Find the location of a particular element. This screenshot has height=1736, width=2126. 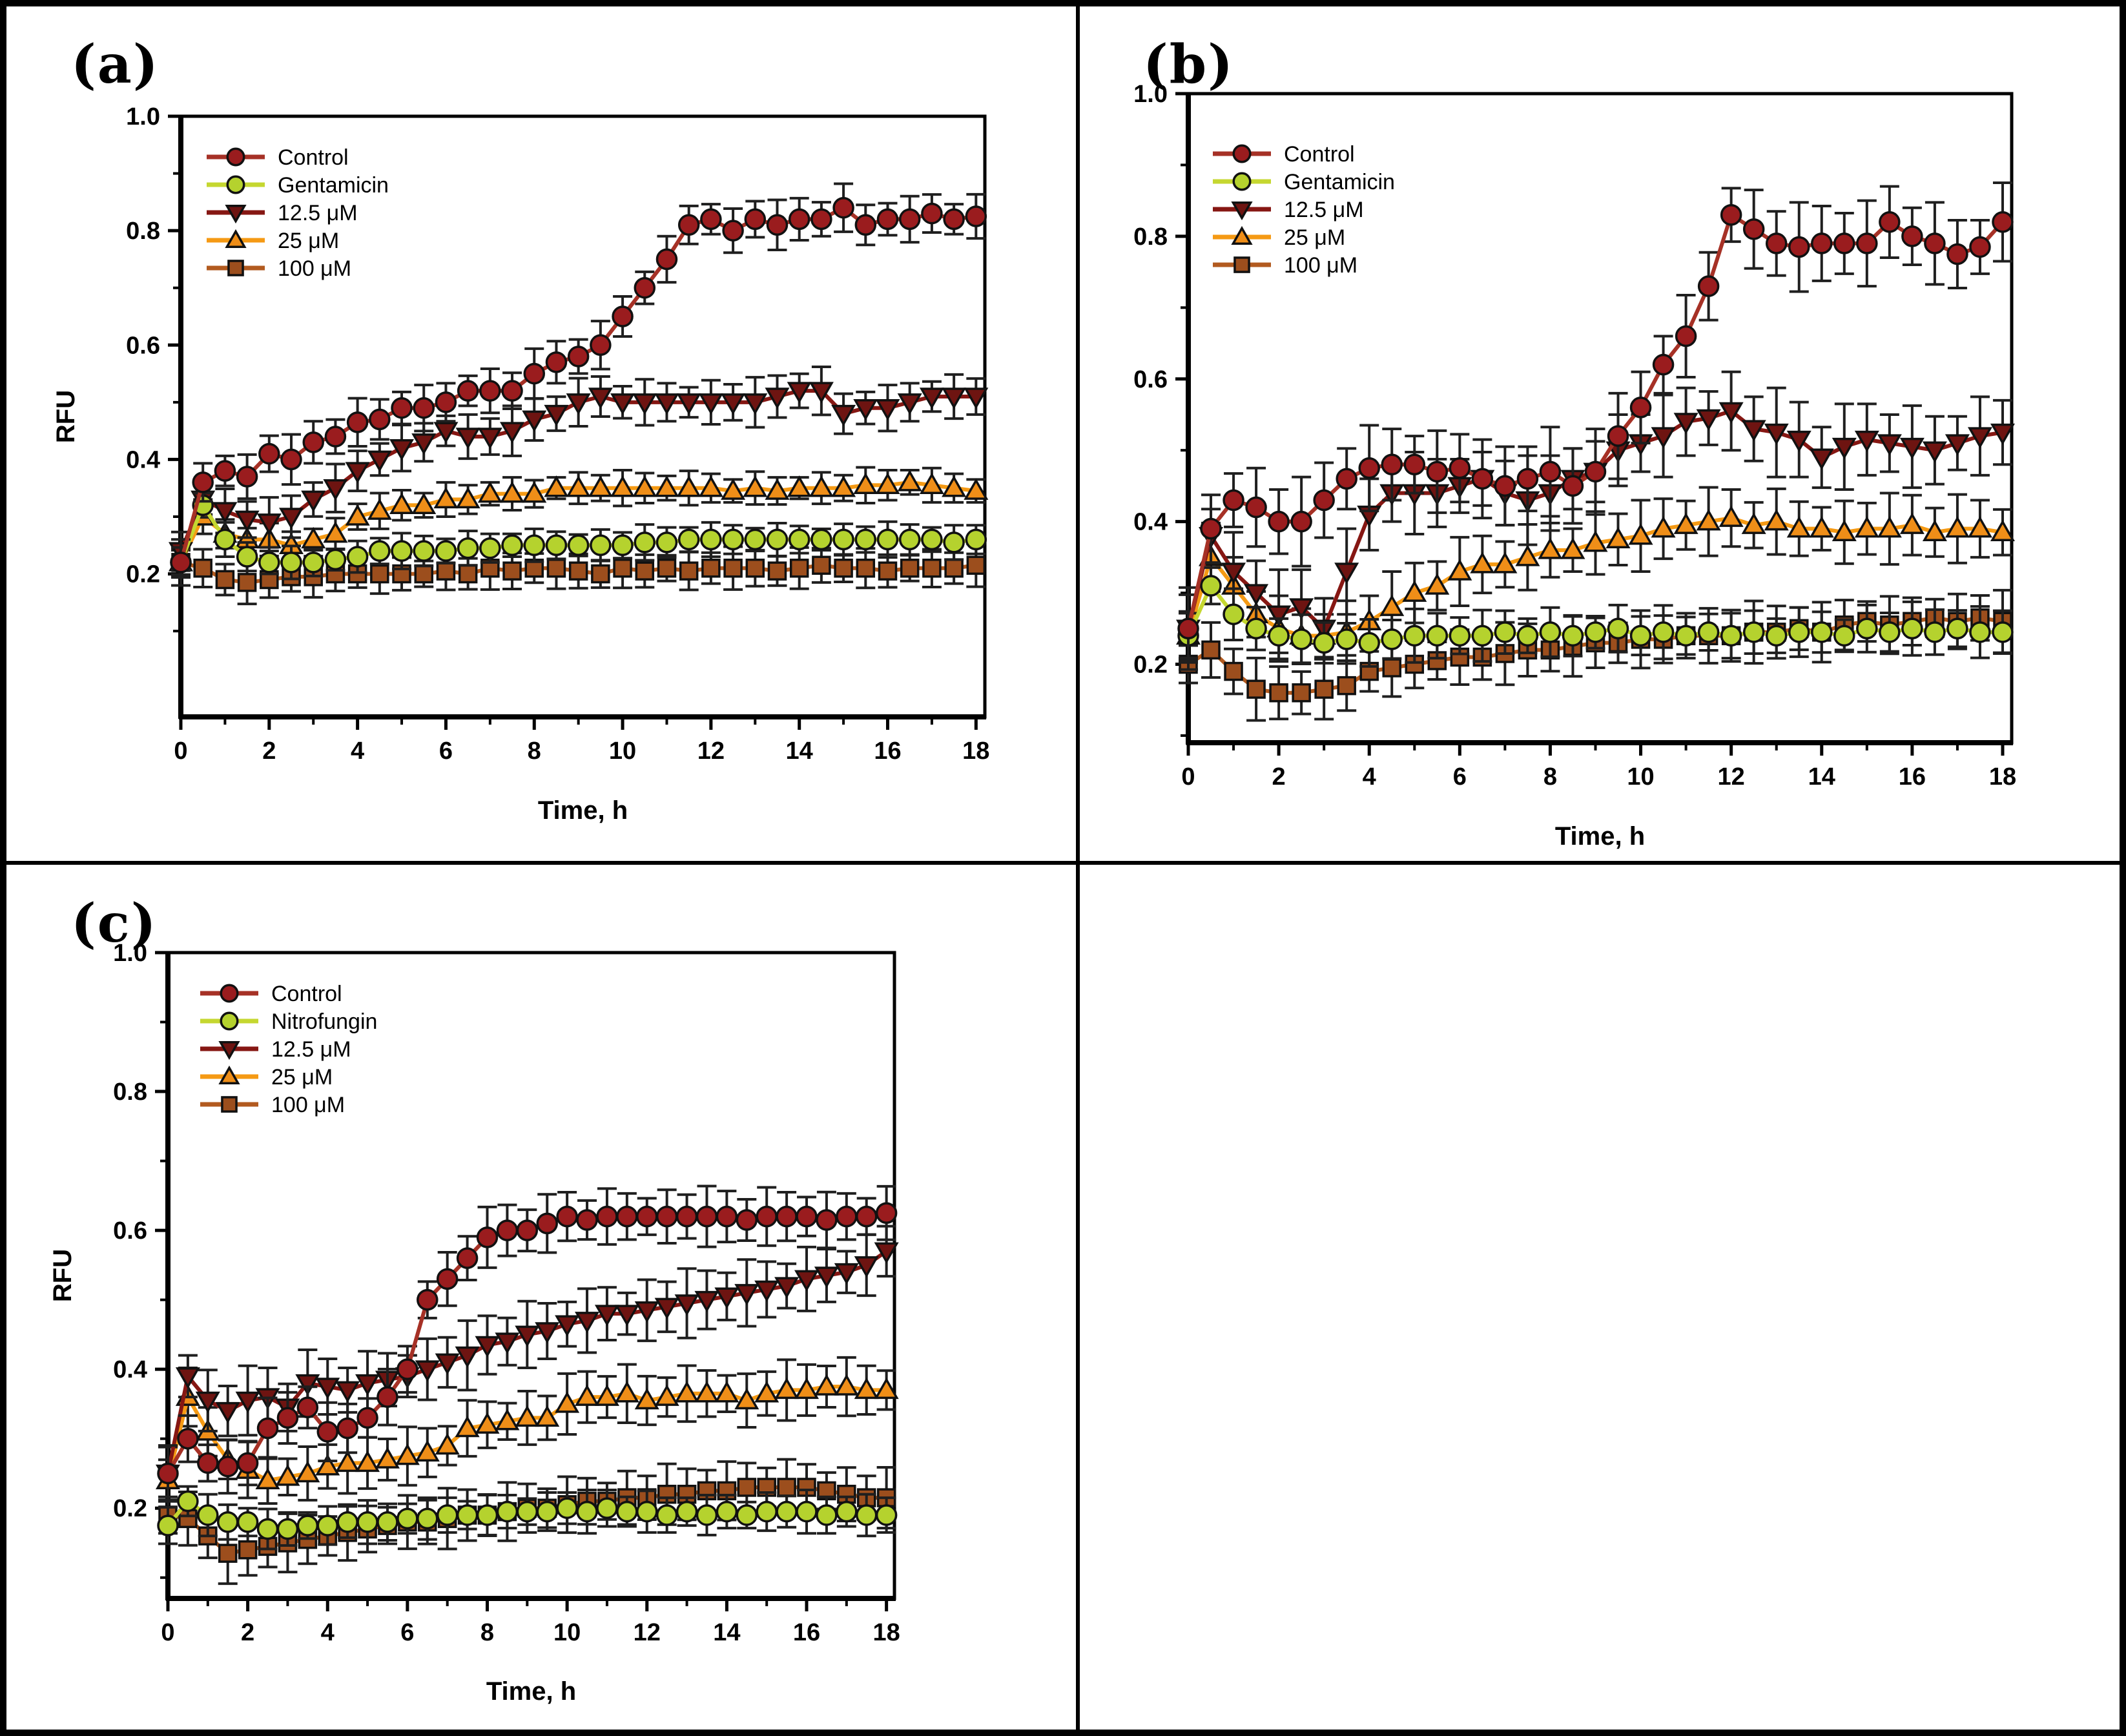

y-tick-label: 0.4 is located at coordinates (143, 460).